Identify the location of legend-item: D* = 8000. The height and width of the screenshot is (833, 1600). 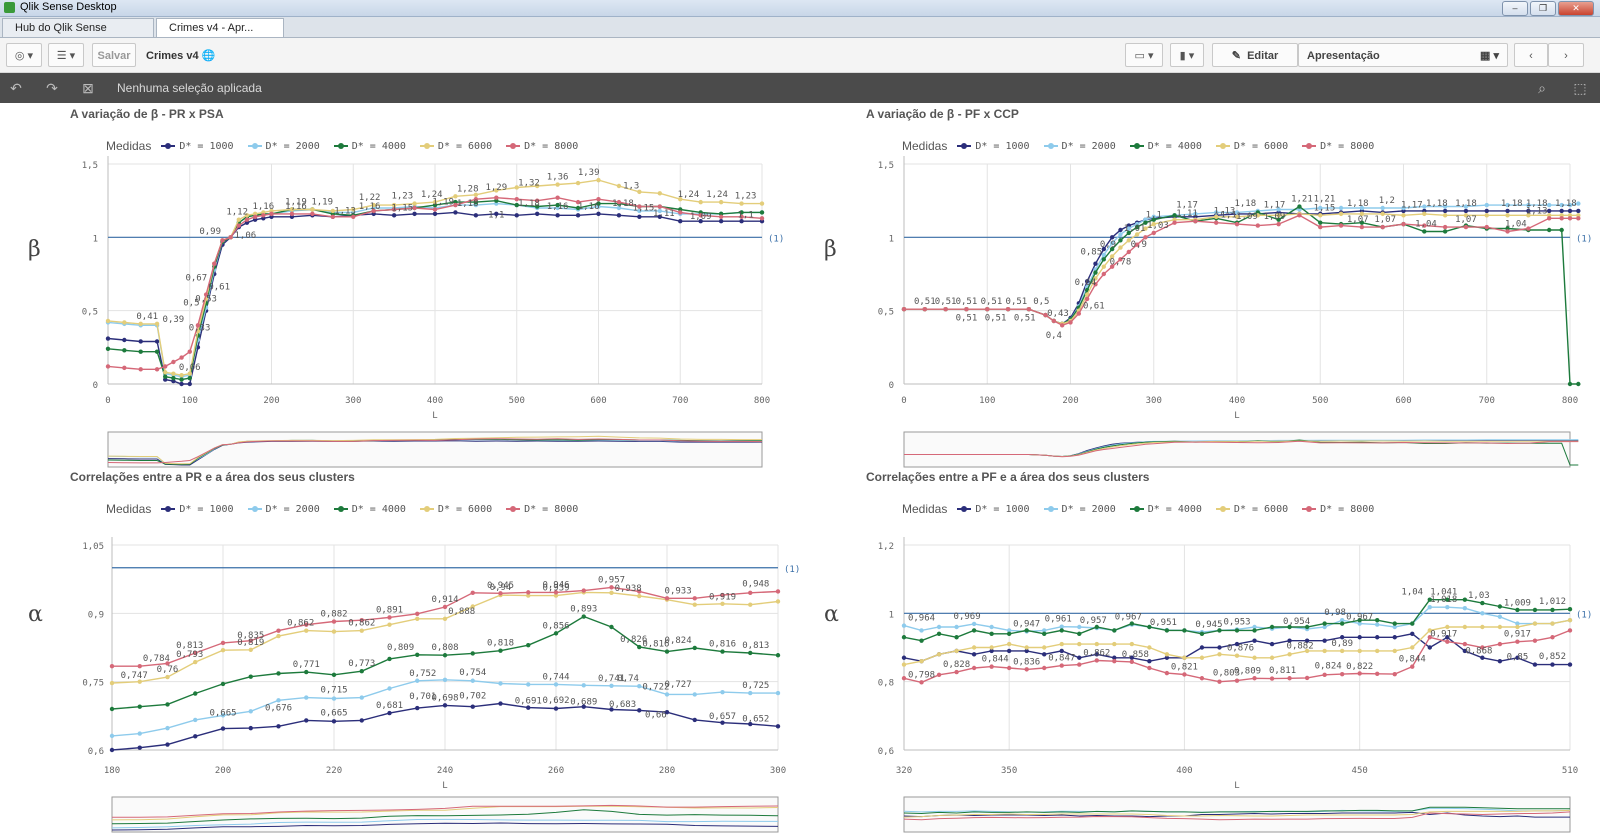
(542, 146).